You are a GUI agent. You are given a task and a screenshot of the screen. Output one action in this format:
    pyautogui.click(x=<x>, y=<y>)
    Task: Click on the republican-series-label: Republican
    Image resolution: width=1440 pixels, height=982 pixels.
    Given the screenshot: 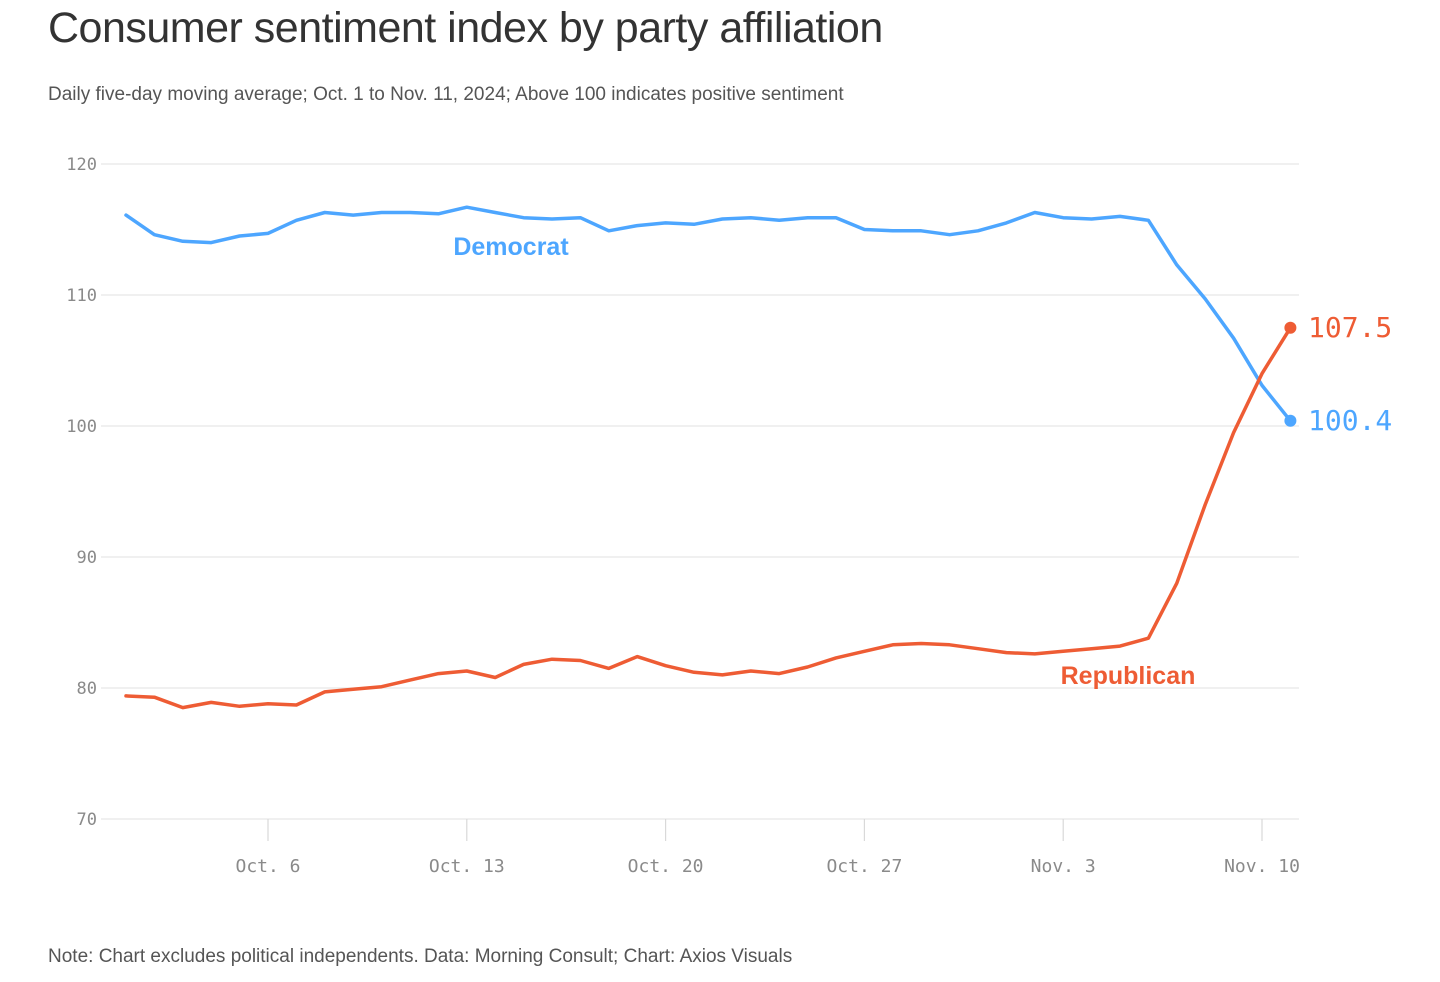 What is the action you would take?
    pyautogui.click(x=1128, y=676)
    